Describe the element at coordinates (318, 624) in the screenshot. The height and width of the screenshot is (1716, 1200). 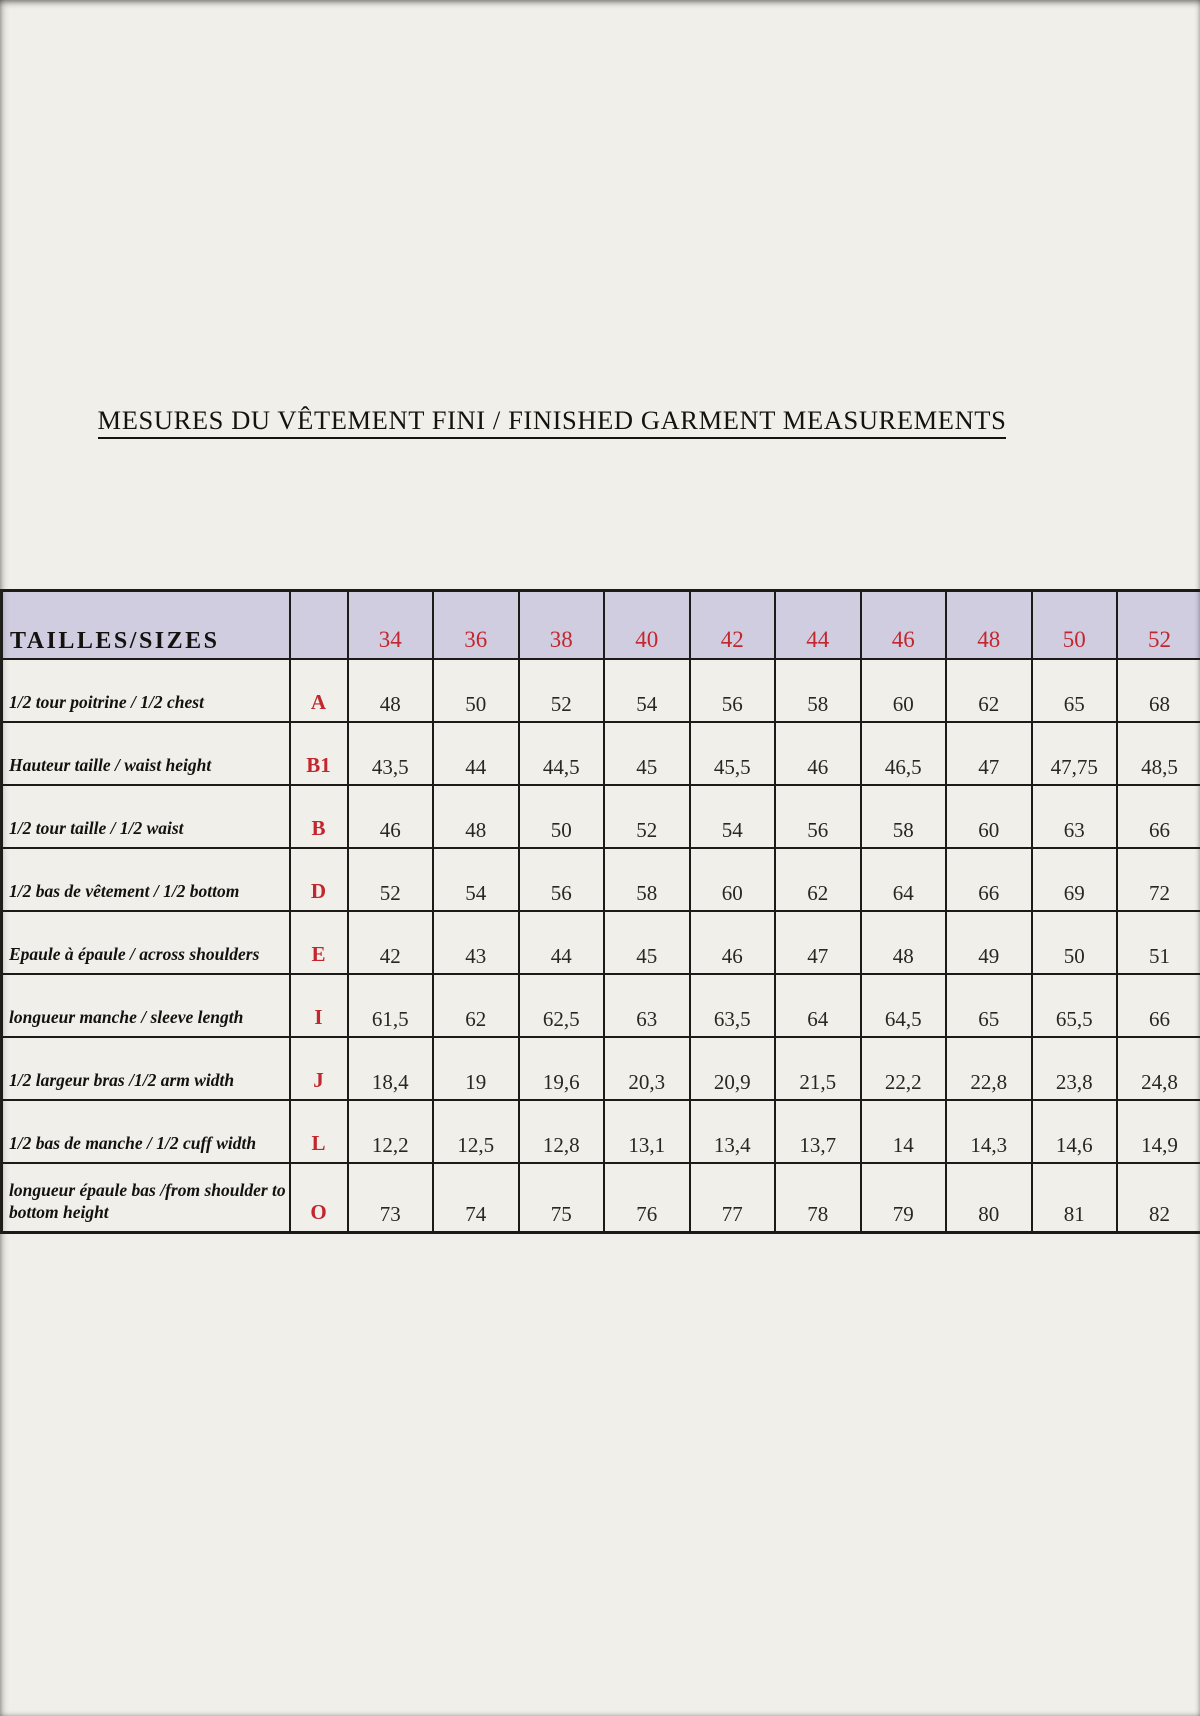
I see `code-column-header` at that location.